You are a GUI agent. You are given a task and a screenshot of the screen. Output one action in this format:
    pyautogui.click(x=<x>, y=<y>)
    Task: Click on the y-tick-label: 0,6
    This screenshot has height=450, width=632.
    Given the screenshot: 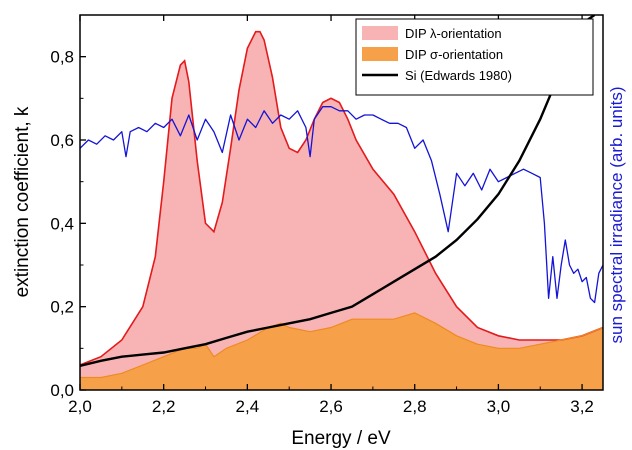 What is the action you would take?
    pyautogui.click(x=62, y=140)
    